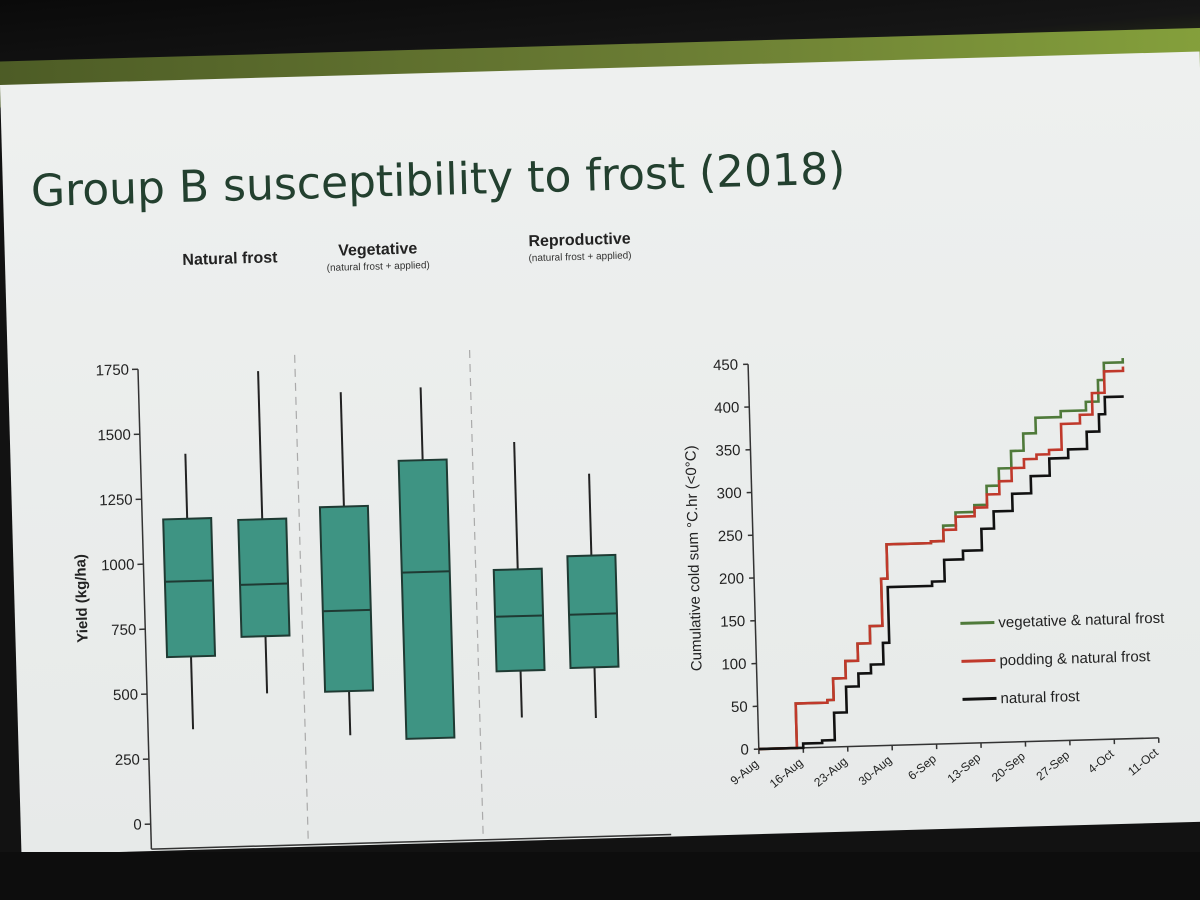 Image resolution: width=1200 pixels, height=900 pixels. I want to click on y-axis-label: Yield (kg/ha), so click(81, 598).